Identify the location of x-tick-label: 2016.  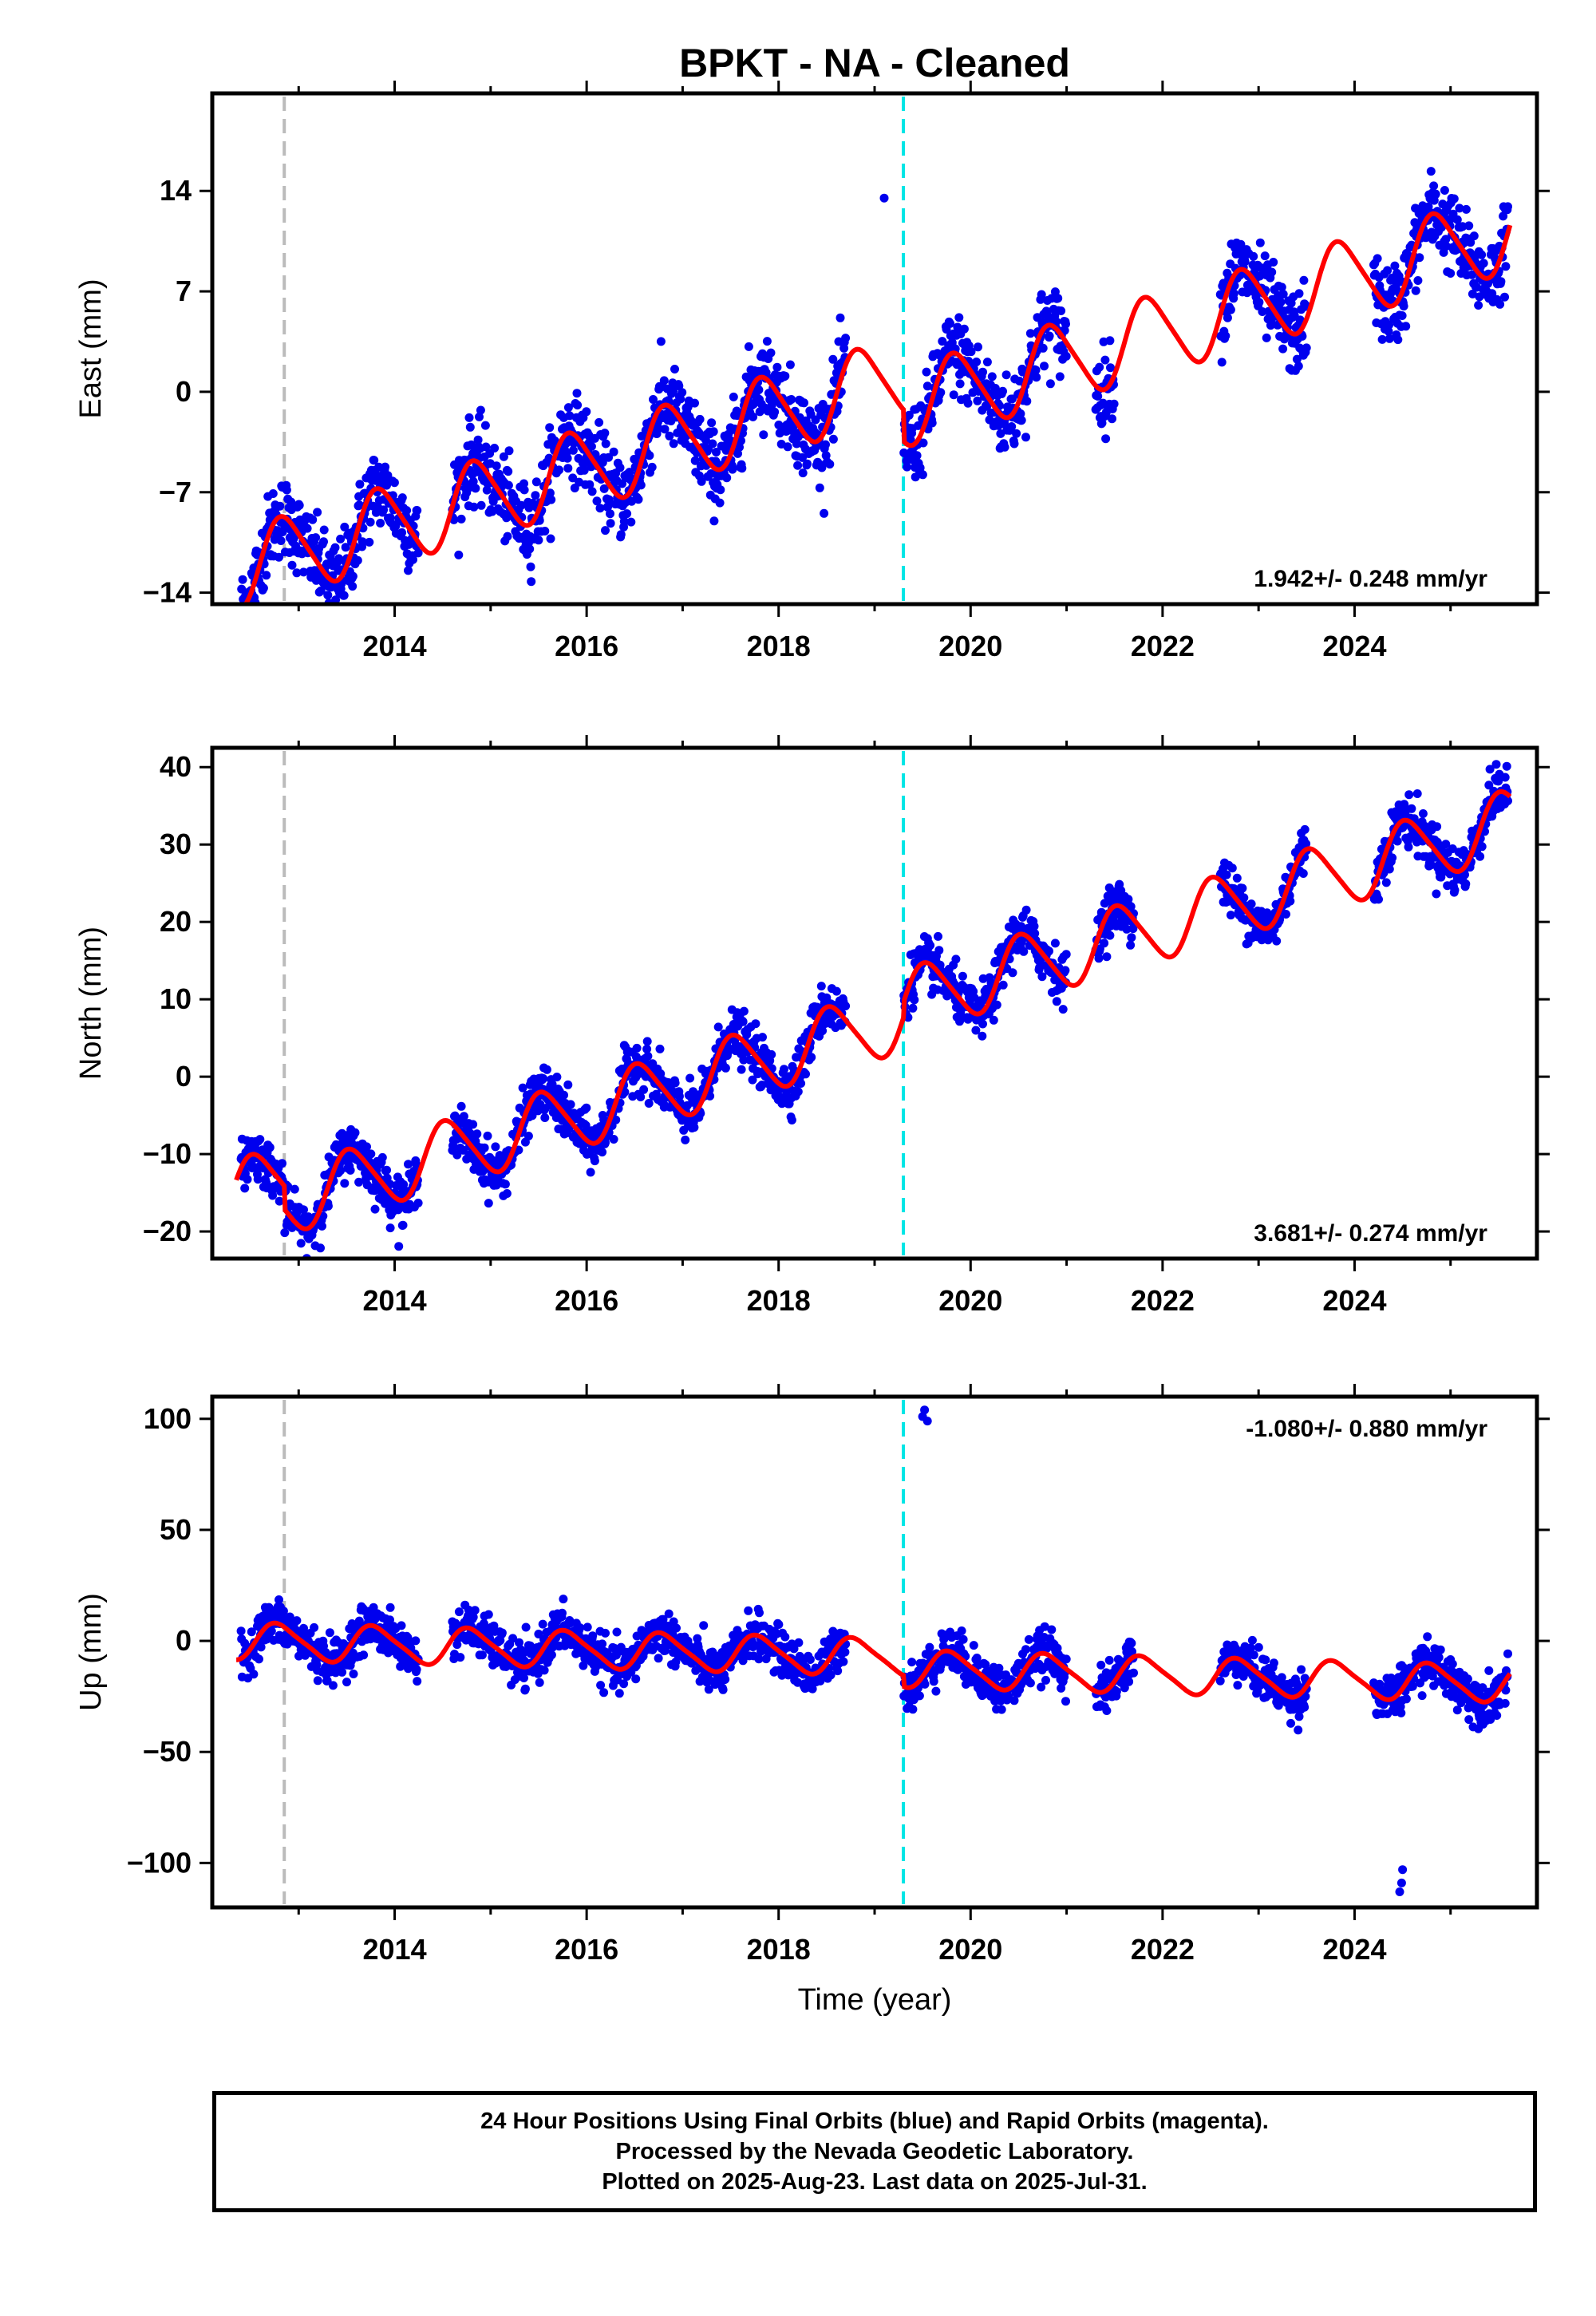
(586, 1300).